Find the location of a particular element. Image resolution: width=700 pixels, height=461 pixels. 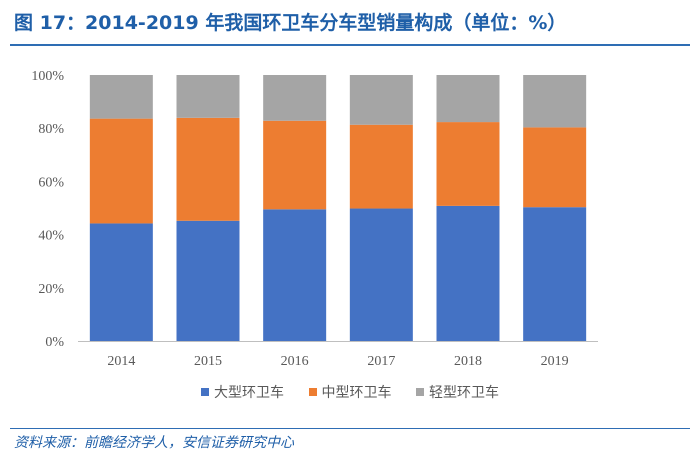

title-divider is located at coordinates (350, 45).